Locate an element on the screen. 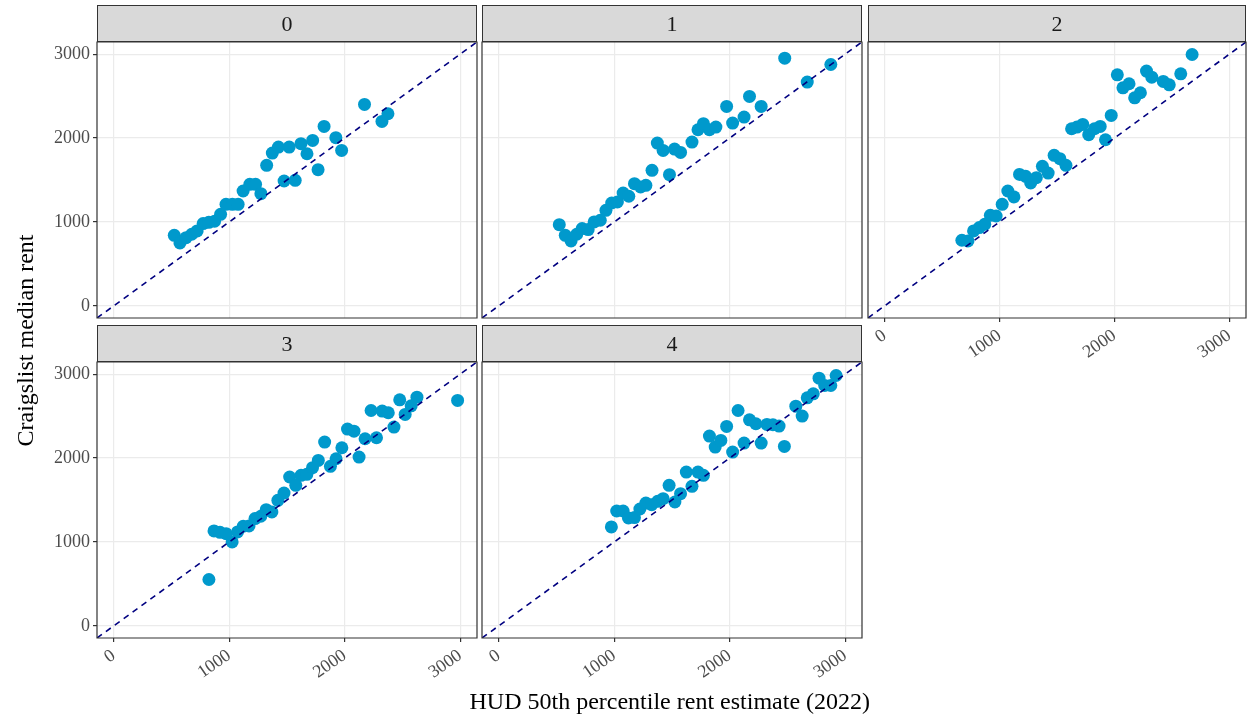  chart-title: 2 is located at coordinates (1057, 23).